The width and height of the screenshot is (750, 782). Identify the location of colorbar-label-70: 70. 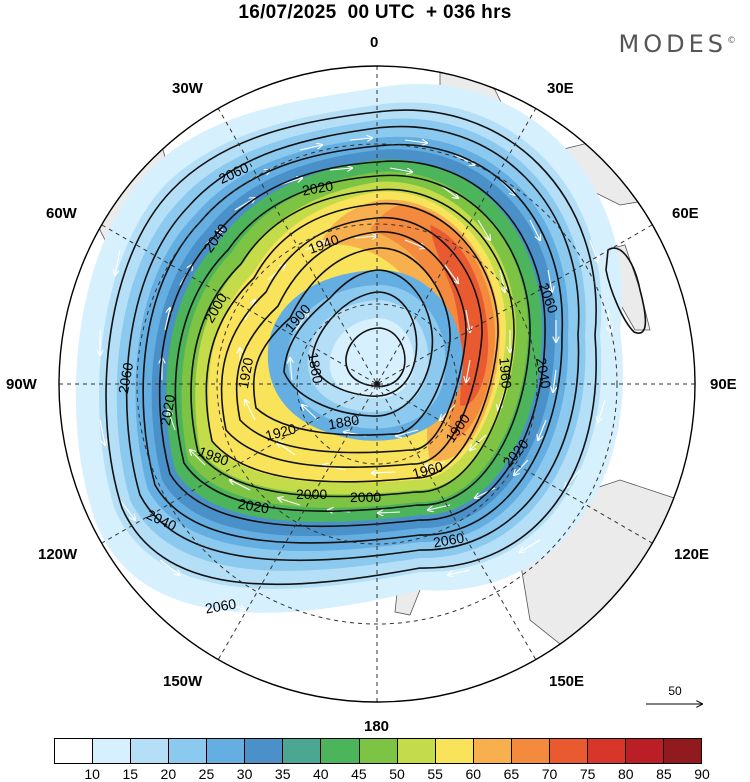
(549, 774).